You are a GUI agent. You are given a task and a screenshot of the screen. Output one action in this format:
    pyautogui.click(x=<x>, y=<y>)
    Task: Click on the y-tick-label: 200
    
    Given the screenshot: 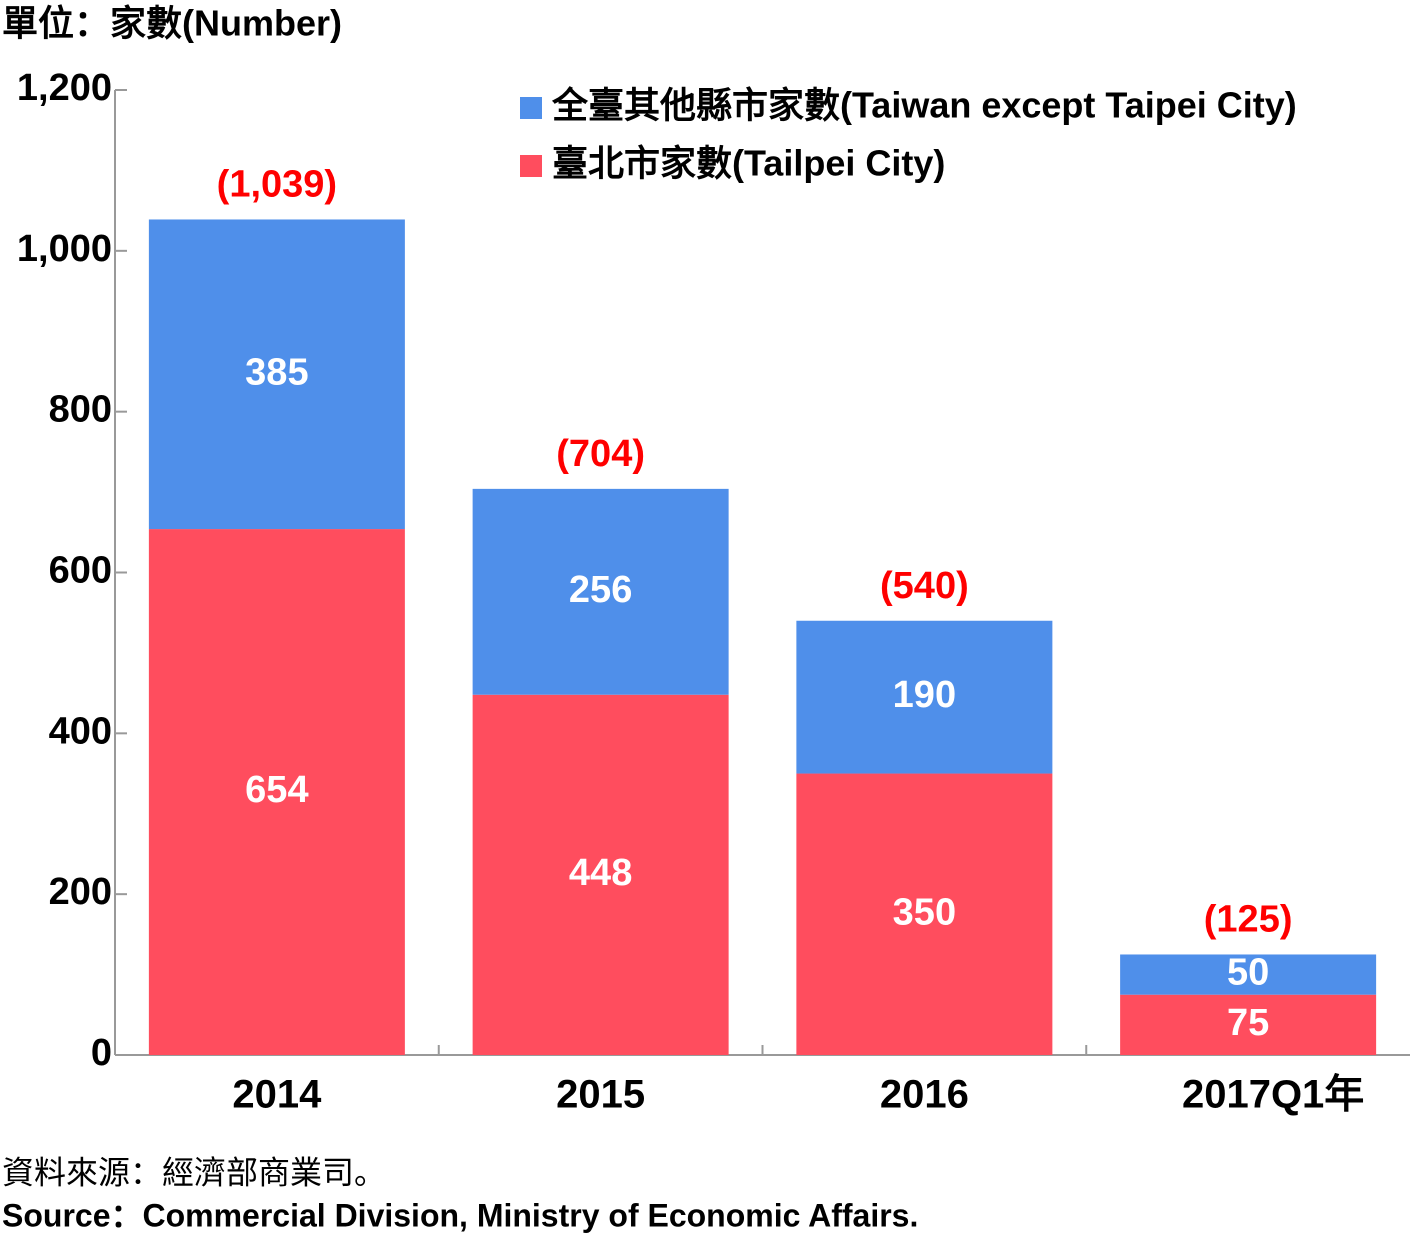 What is the action you would take?
    pyautogui.click(x=80, y=892)
    